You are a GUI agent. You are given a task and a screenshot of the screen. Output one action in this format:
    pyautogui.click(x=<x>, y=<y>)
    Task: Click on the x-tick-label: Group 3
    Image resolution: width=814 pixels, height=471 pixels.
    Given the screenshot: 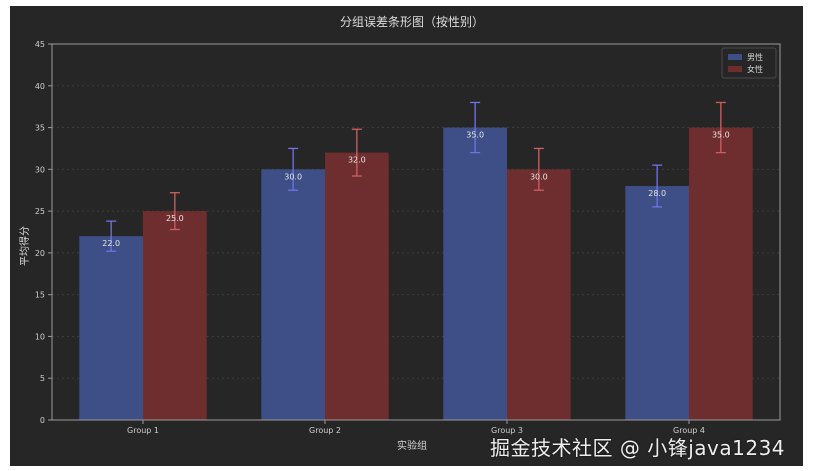 What is the action you would take?
    pyautogui.click(x=507, y=430)
    